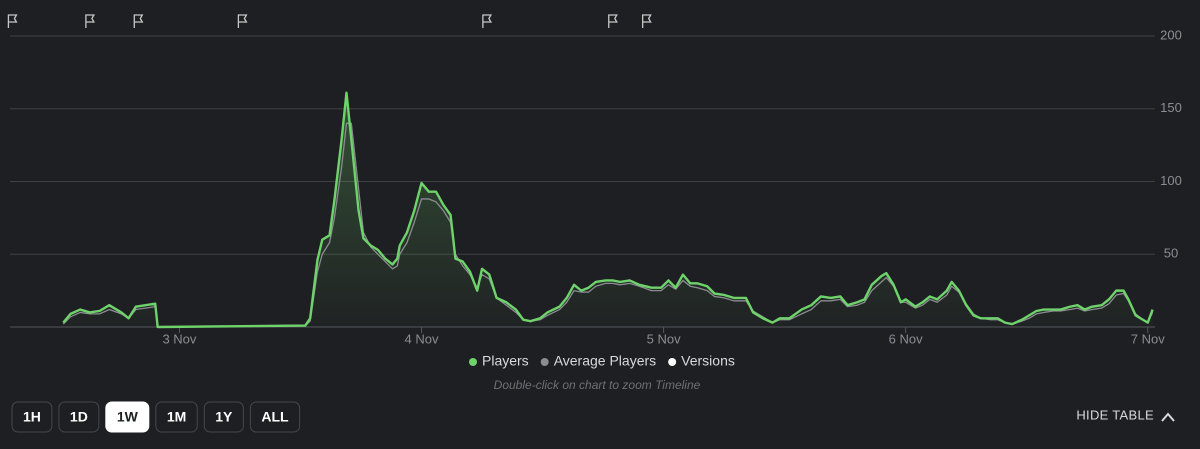  What do you see at coordinates (1171, 34) in the screenshot?
I see `y-tick-label: 200` at bounding box center [1171, 34].